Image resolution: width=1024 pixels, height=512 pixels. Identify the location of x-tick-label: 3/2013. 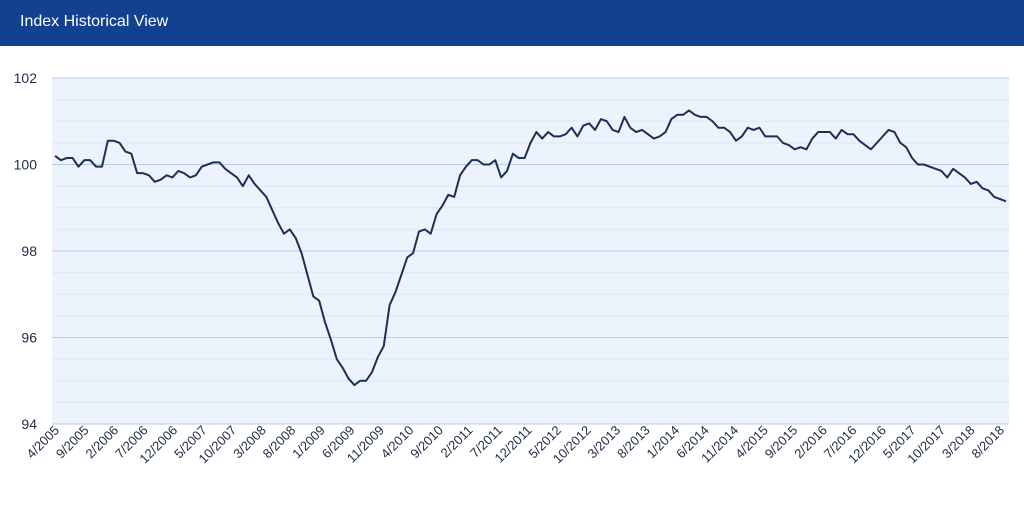
(603, 442).